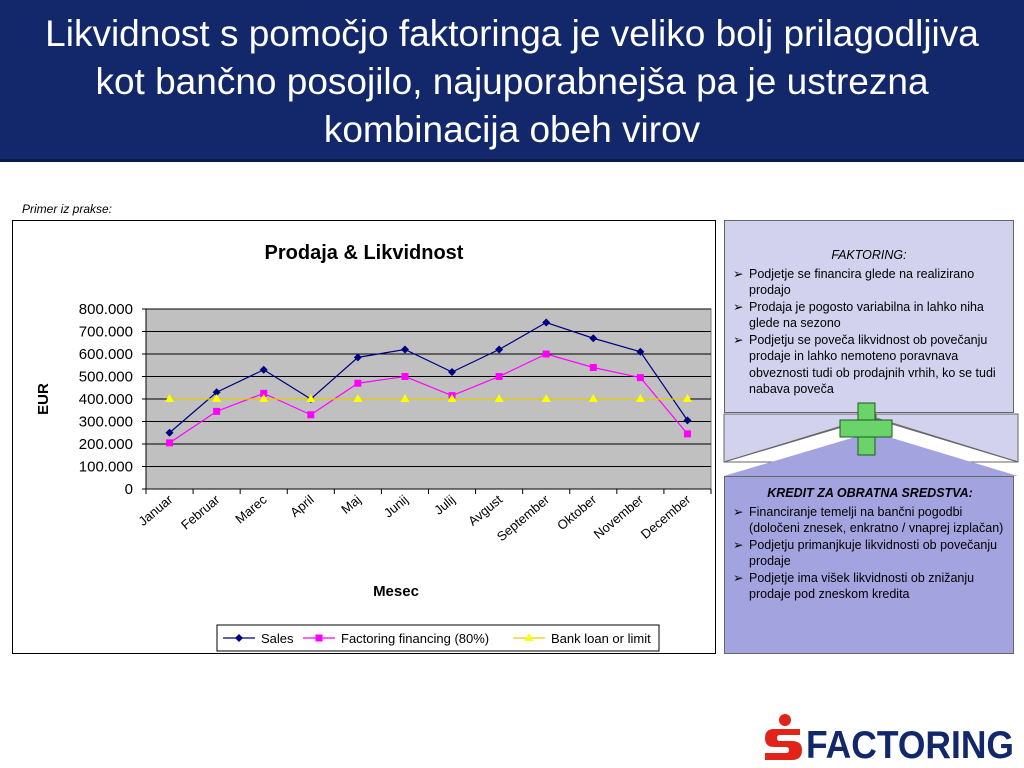 Image resolution: width=1024 pixels, height=768 pixels. I want to click on connector-graphic, so click(871, 439).